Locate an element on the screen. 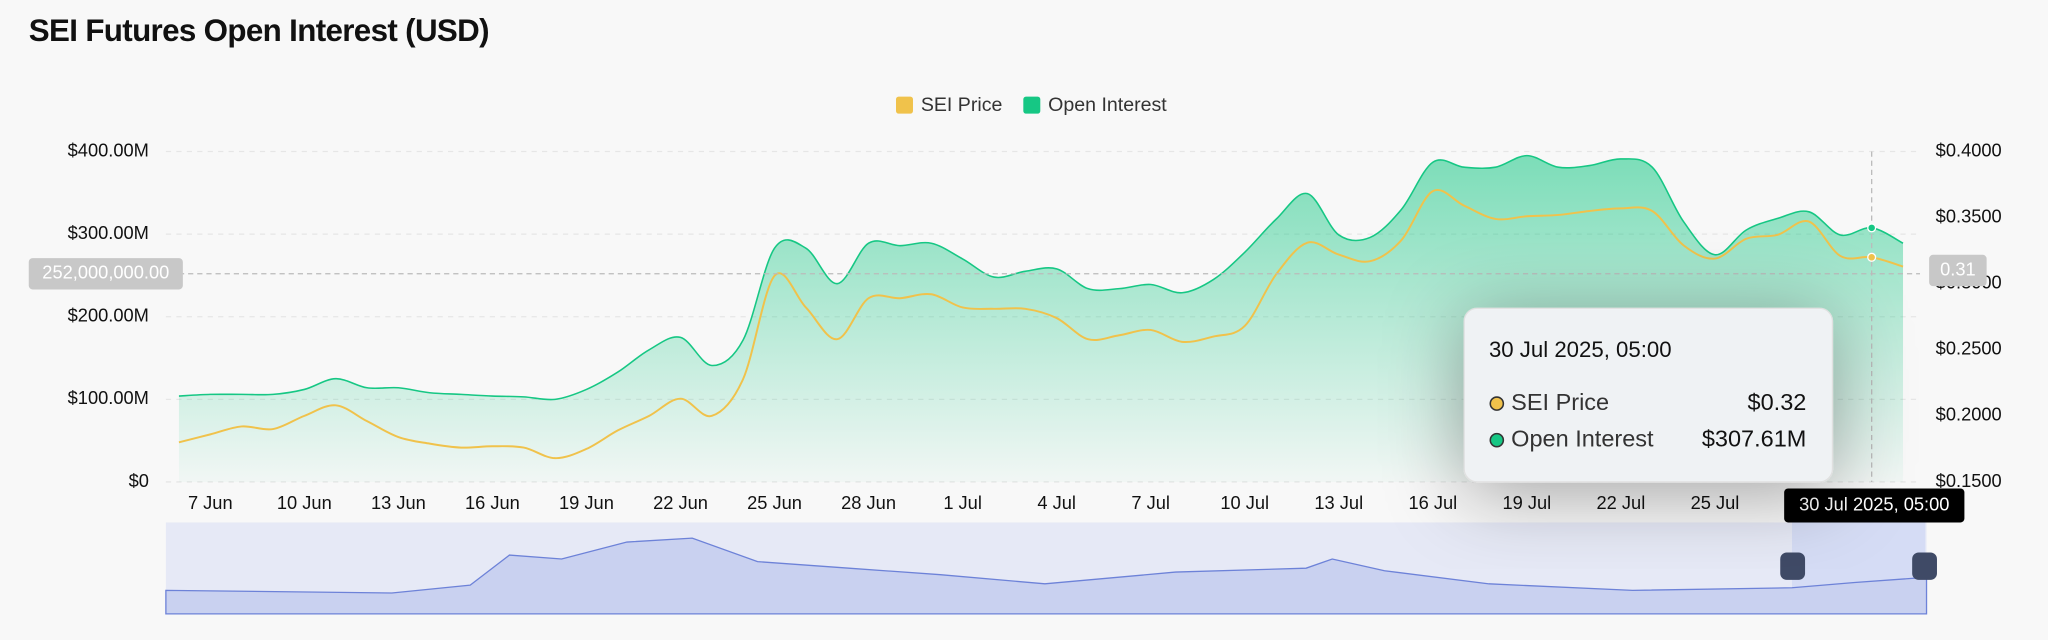 The height and width of the screenshot is (640, 2048). x-tick-label: 19 Jun is located at coordinates (586, 502).